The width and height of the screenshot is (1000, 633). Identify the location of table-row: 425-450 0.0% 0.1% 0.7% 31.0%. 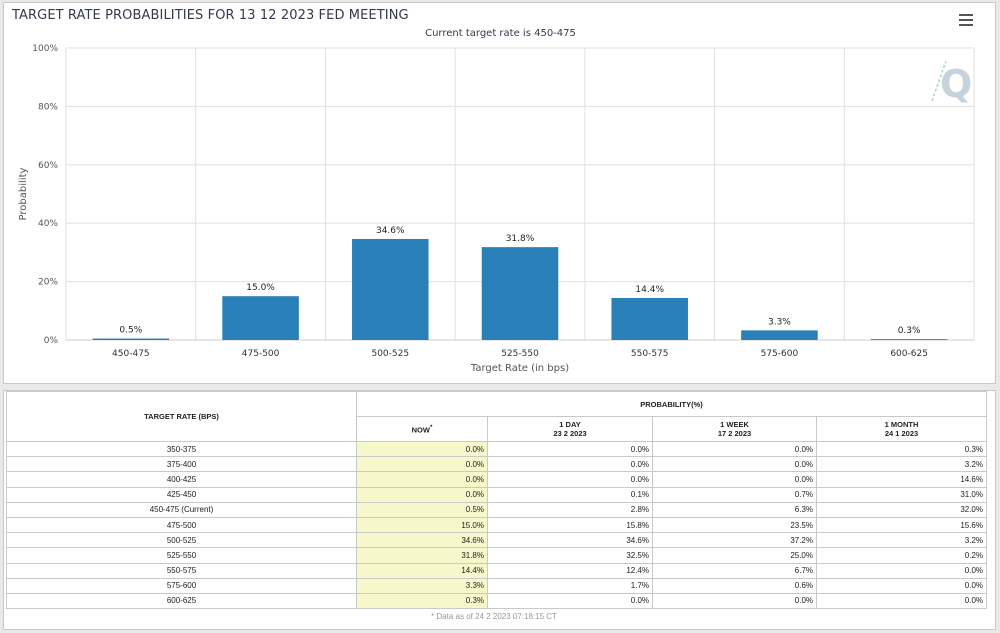
(496, 494).